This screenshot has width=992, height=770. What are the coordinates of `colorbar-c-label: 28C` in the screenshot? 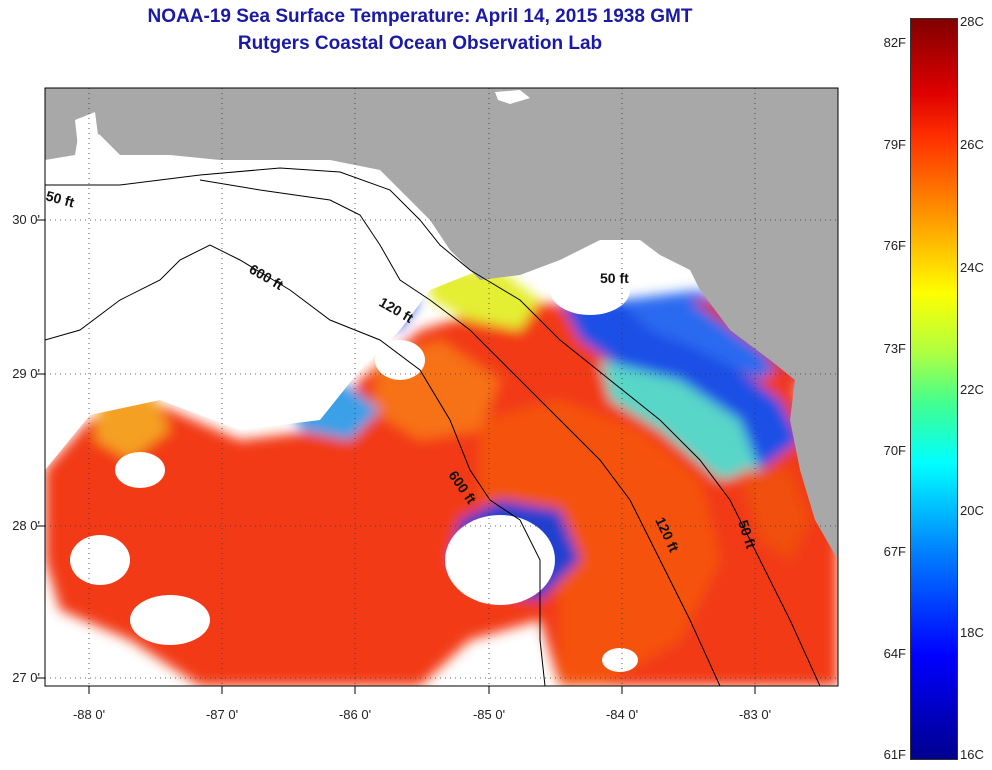 It's located at (972, 21).